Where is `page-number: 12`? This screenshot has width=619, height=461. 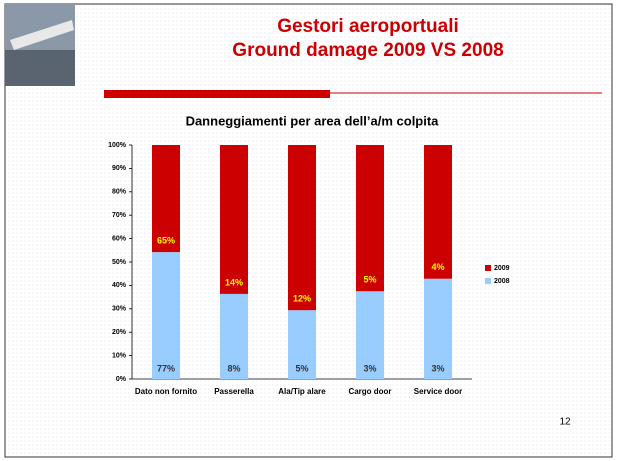 page-number: 12 is located at coordinates (565, 422).